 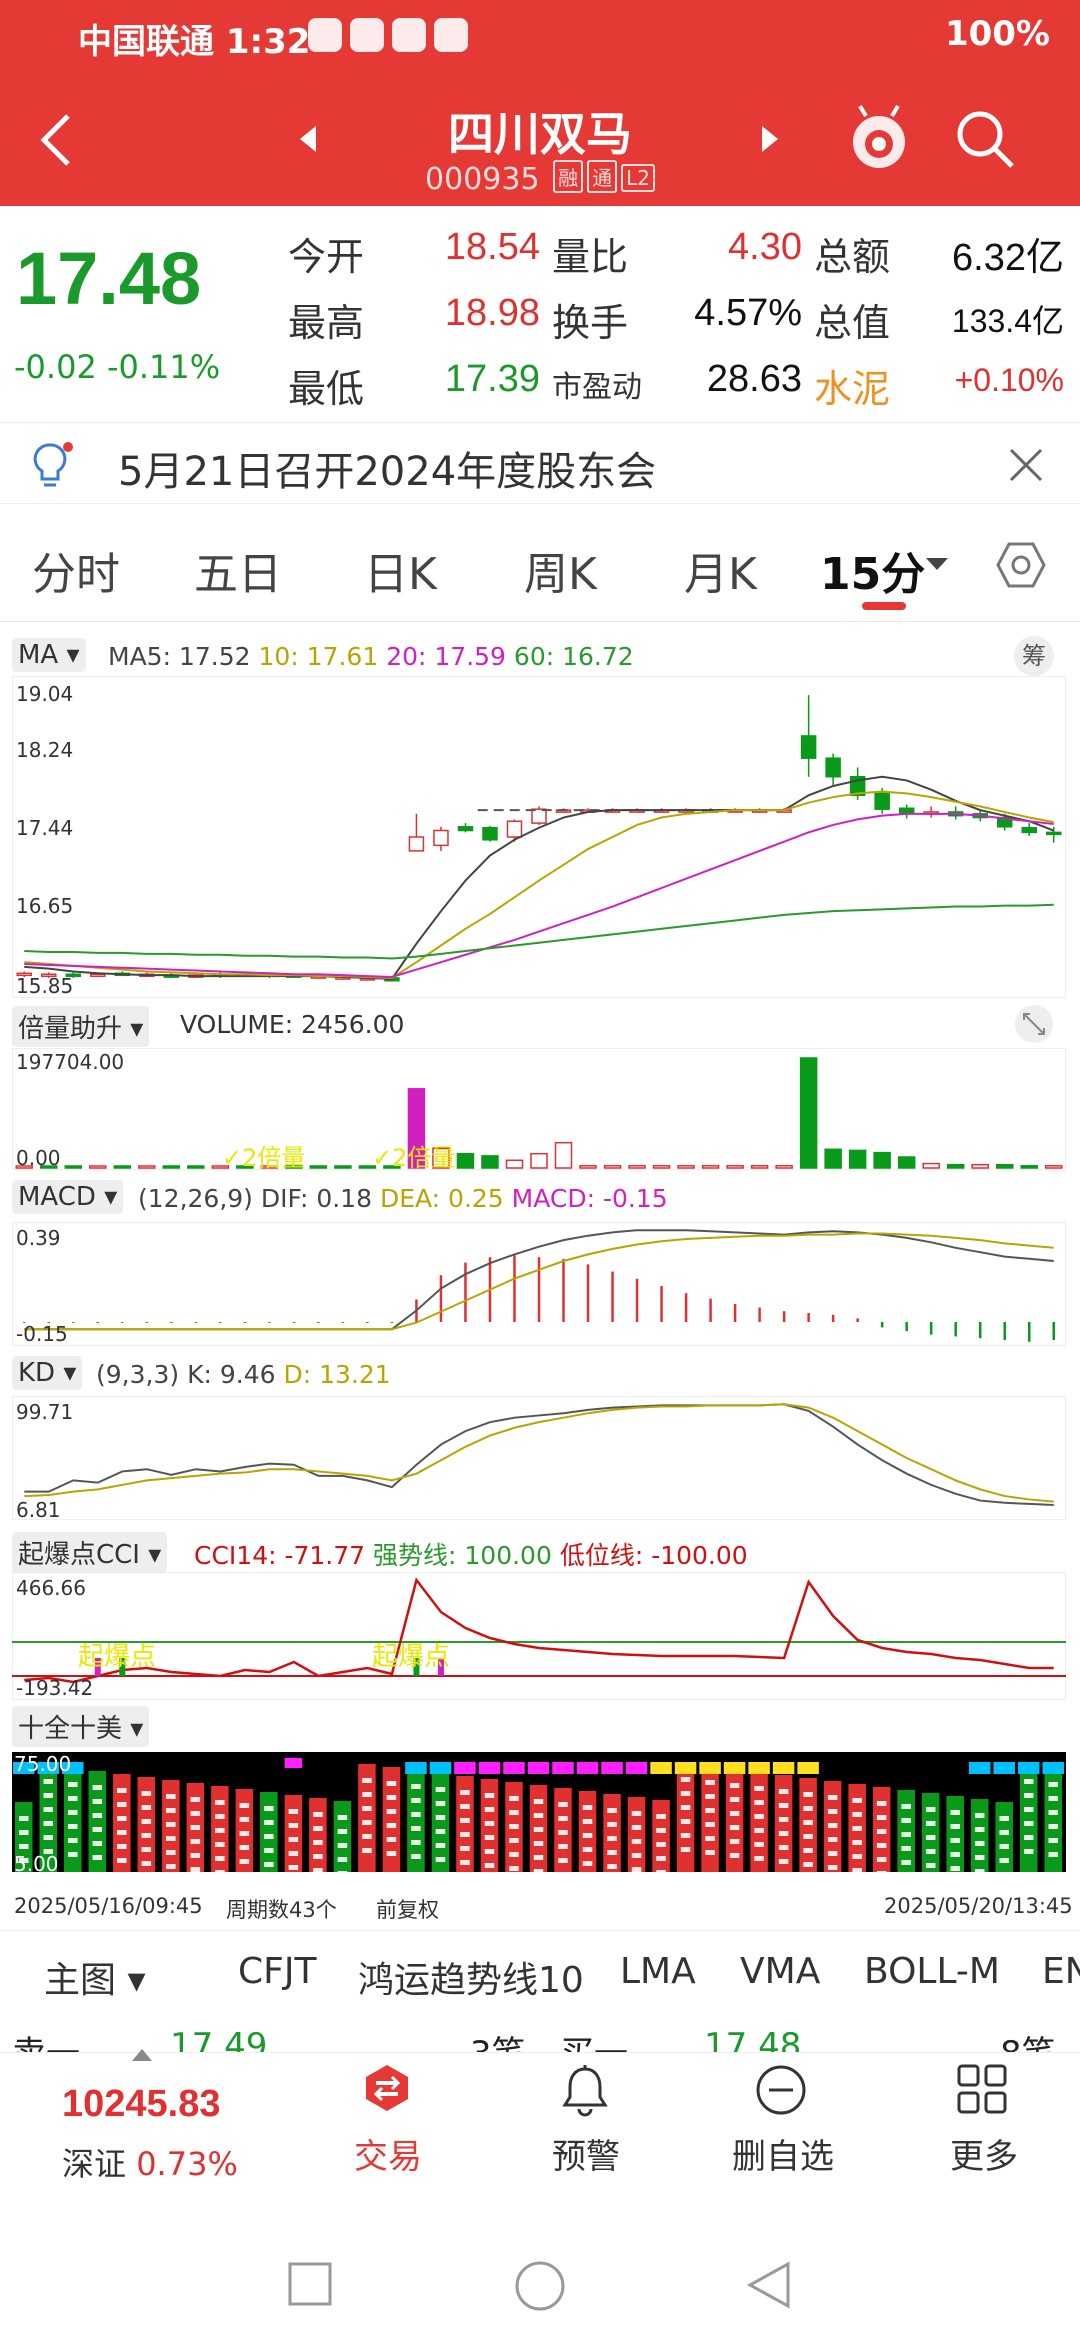 What do you see at coordinates (81, 1726) in the screenshot?
I see `shiquan-dropdown: 十全十美 ▾` at bounding box center [81, 1726].